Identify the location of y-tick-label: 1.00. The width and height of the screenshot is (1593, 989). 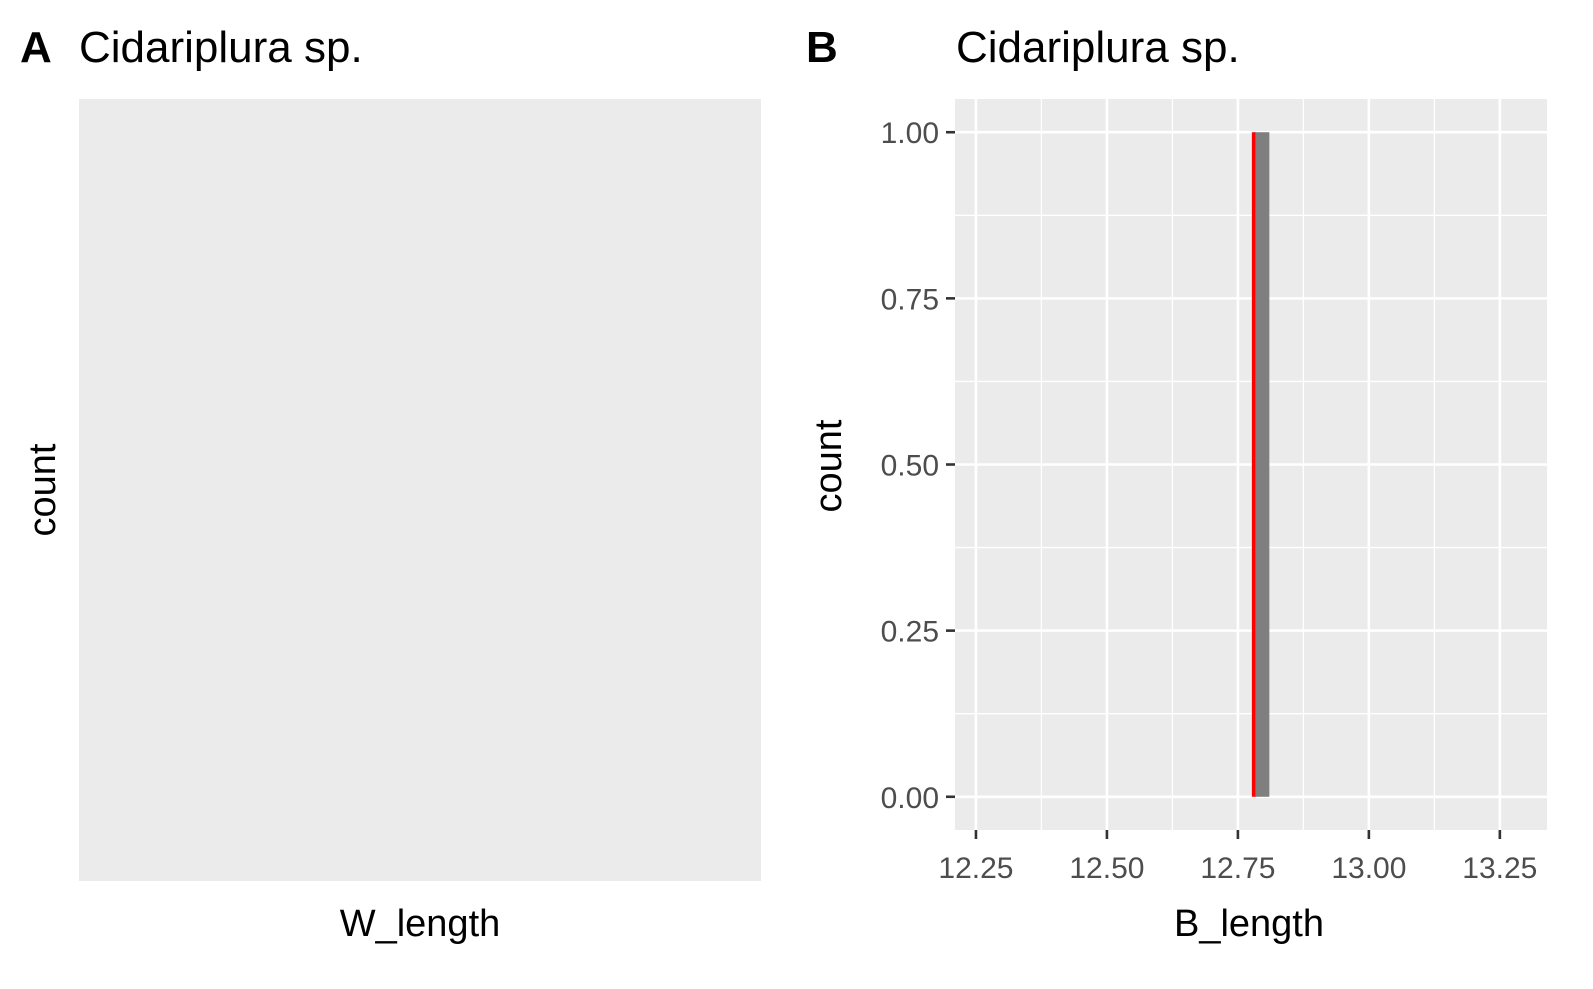
(910, 133).